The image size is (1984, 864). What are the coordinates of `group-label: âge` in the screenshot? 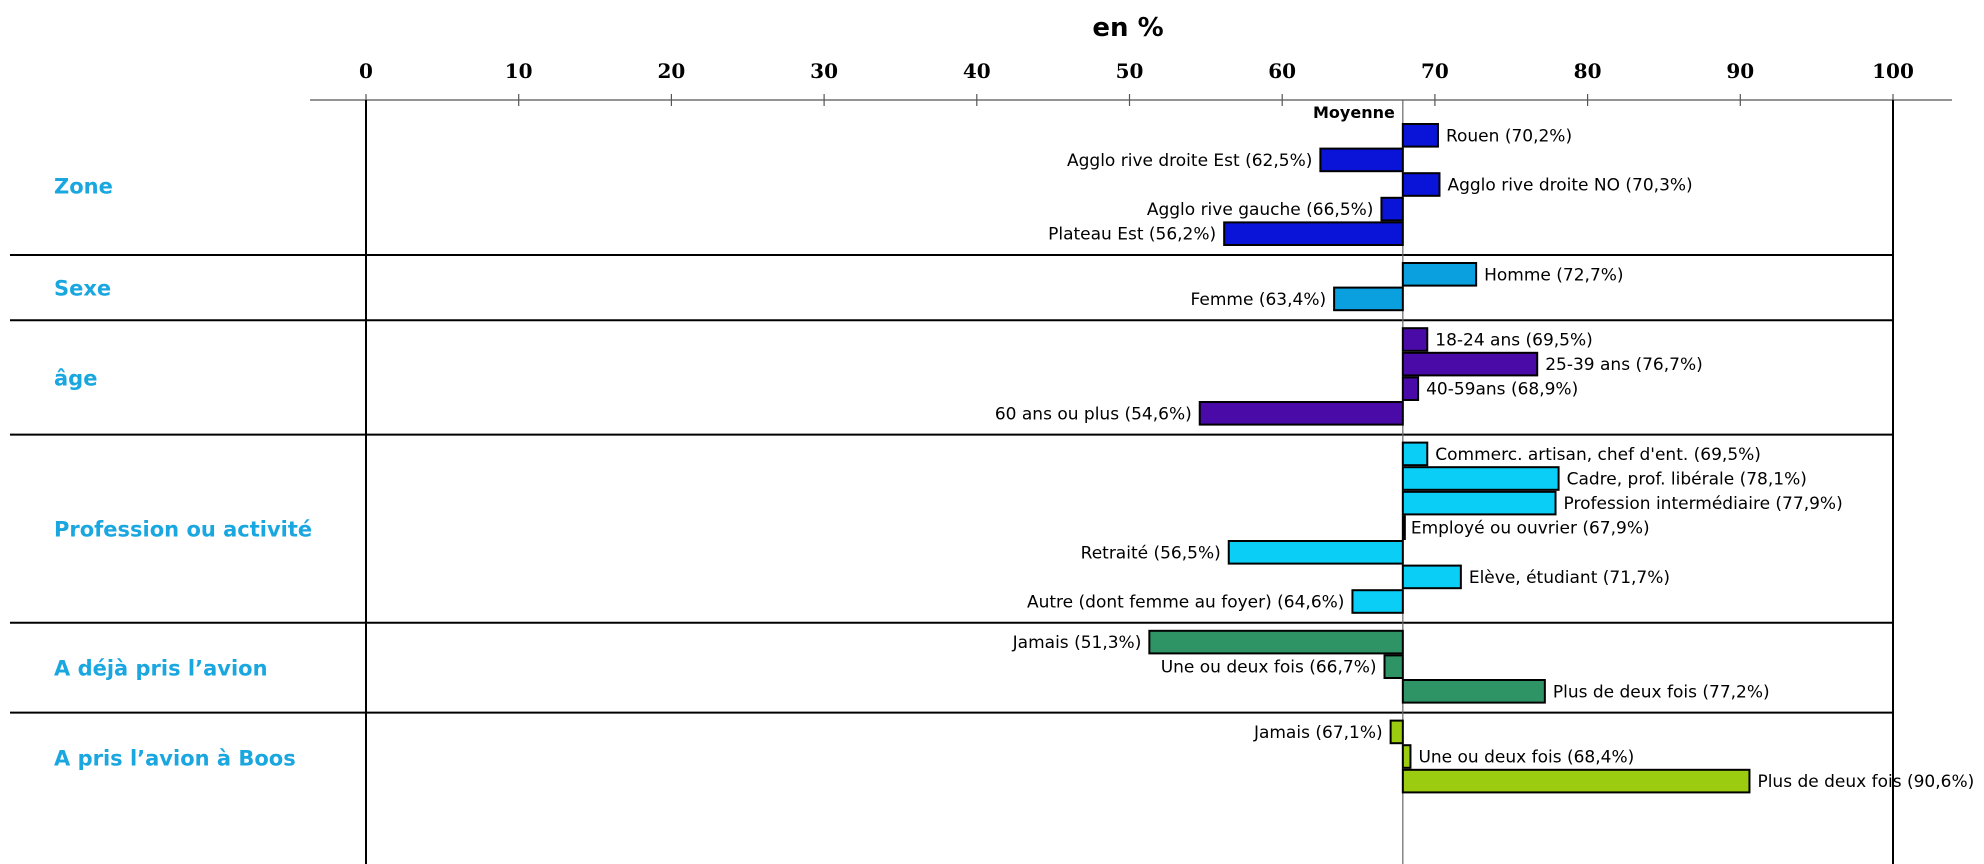 It's located at (75, 378).